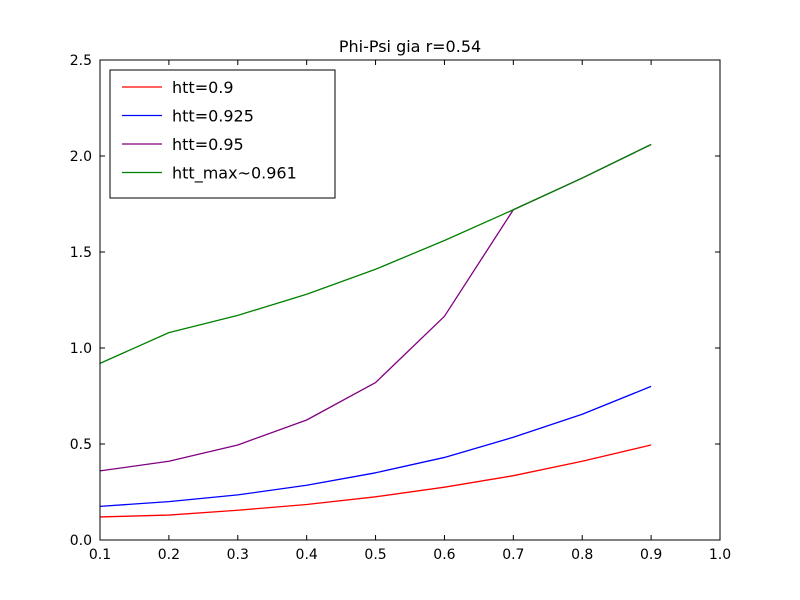  I want to click on x-tick-label: 0.6, so click(444, 555).